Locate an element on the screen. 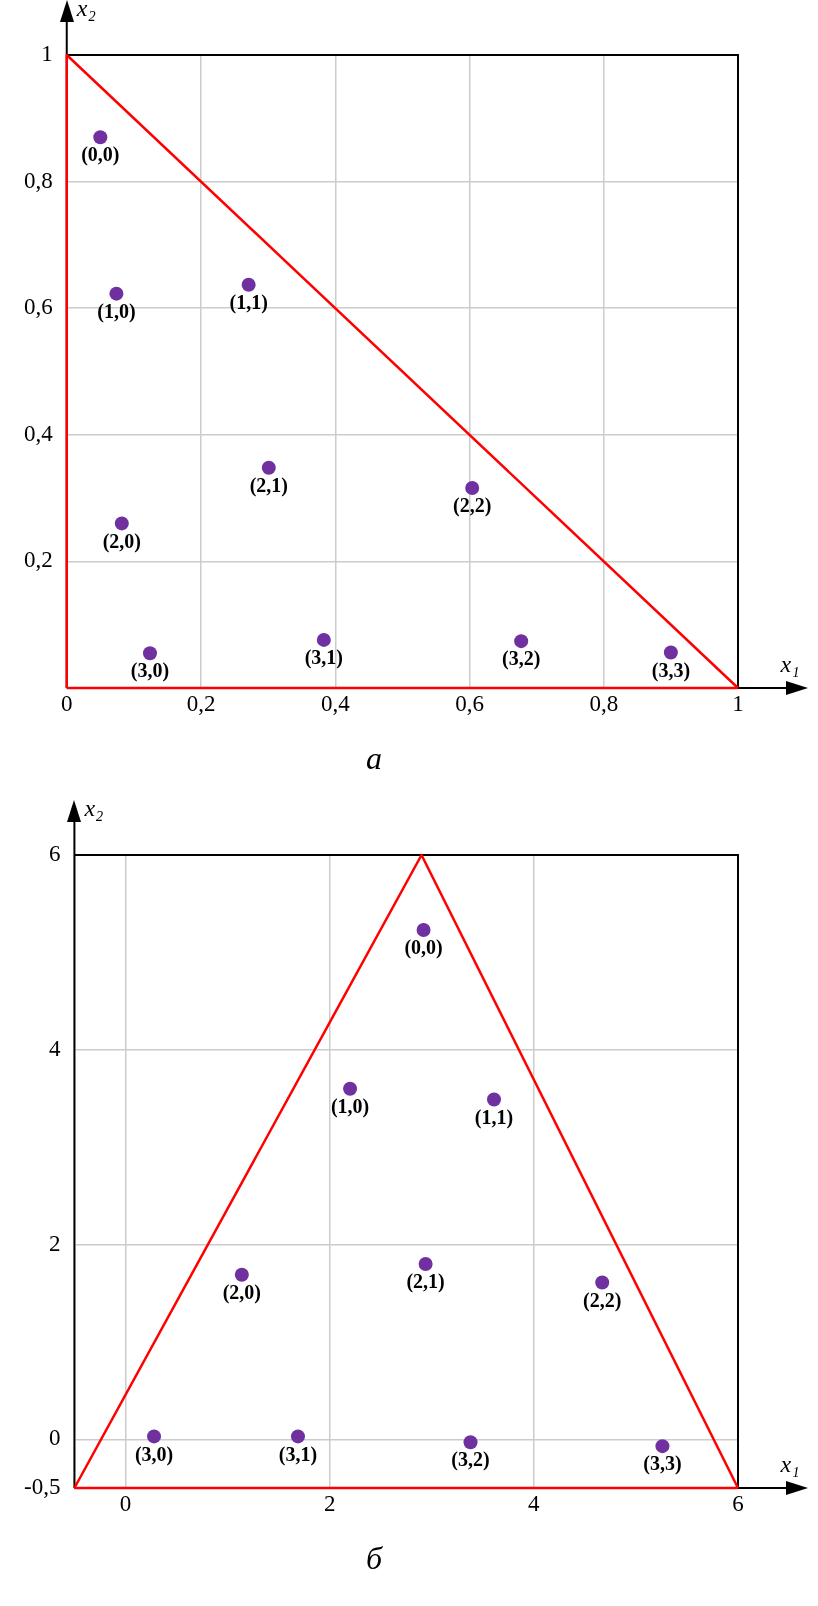  x-tick-label: 6 is located at coordinates (738, 1503).